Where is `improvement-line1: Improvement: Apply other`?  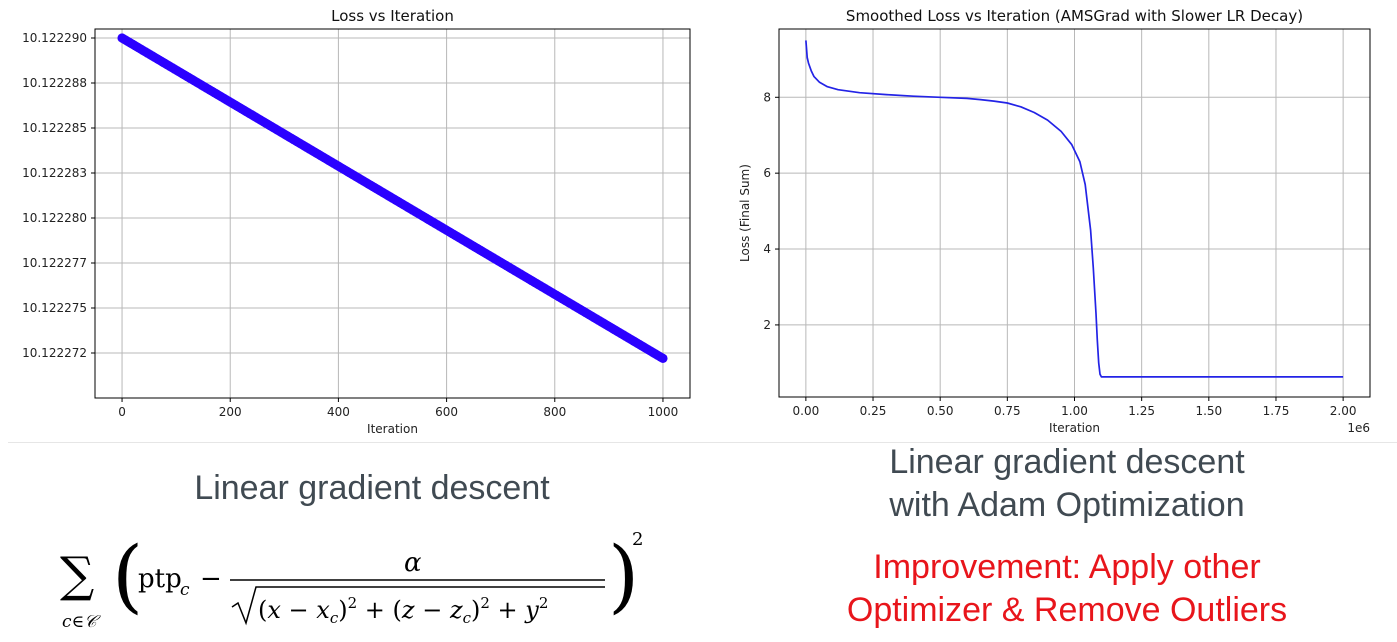 improvement-line1: Improvement: Apply other is located at coordinates (1067, 567).